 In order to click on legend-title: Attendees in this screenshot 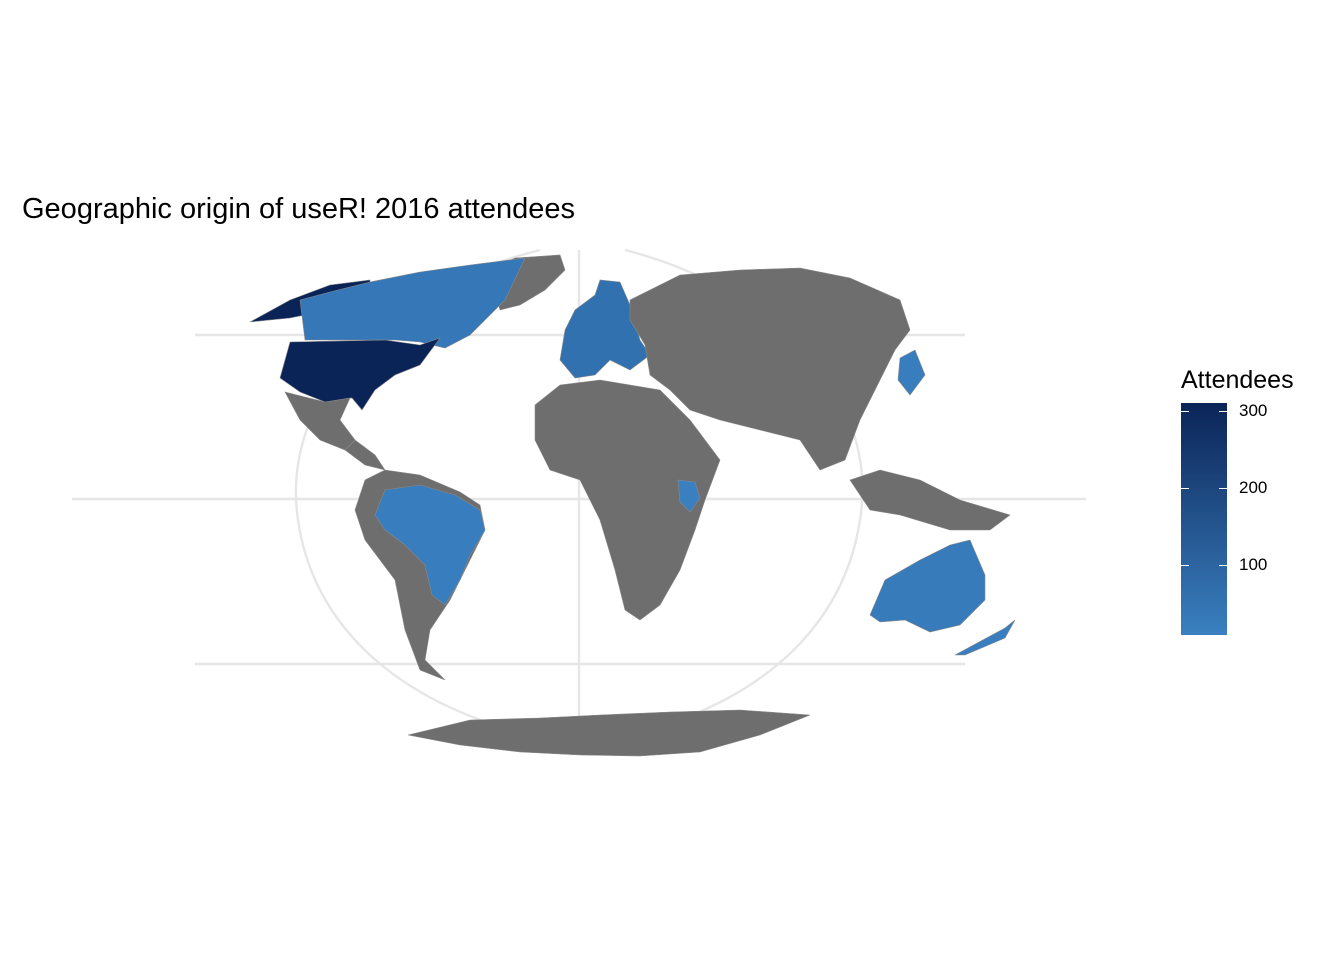, I will do `click(1237, 380)`.